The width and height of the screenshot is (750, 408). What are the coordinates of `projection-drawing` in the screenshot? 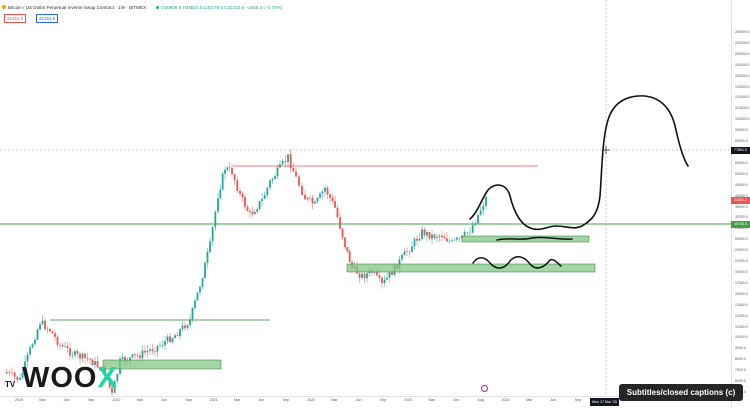 It's located at (579, 163).